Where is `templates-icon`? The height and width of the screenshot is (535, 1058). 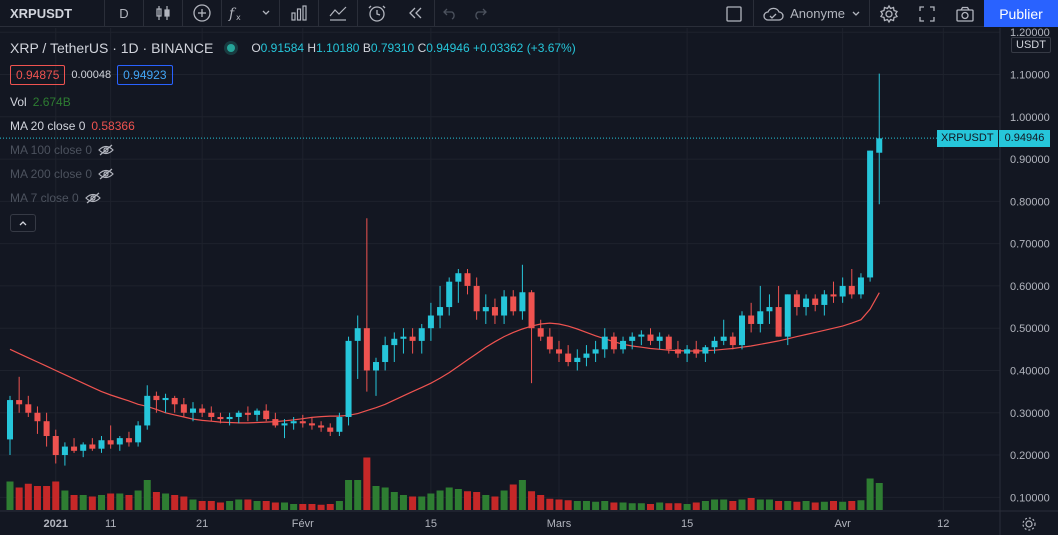
templates-icon is located at coordinates (338, 13).